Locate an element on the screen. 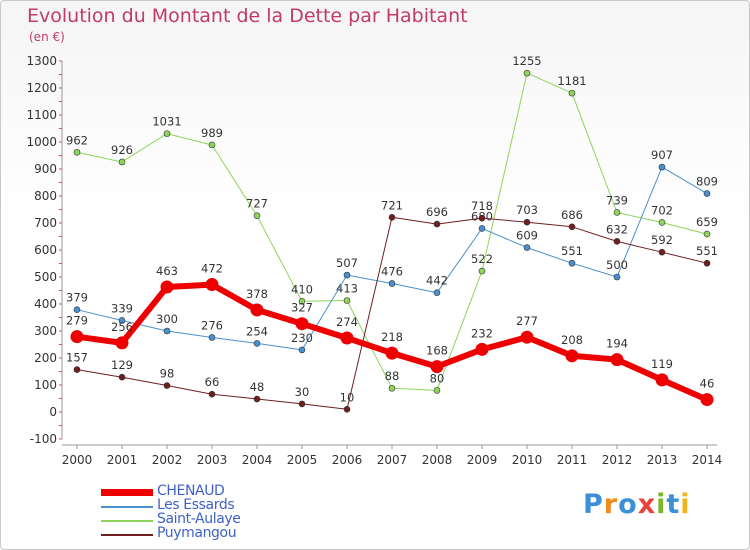 This screenshot has height=550, width=750. legend-label: Puymangou is located at coordinates (197, 533).